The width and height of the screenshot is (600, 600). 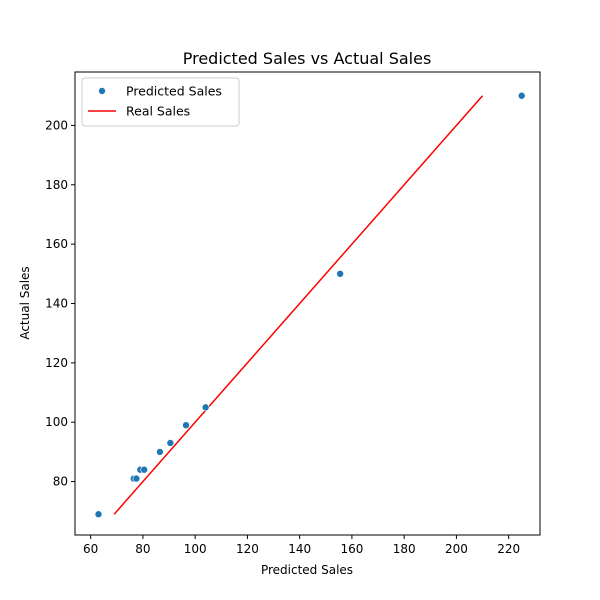 What do you see at coordinates (90, 549) in the screenshot?
I see `x-tick-label: 60` at bounding box center [90, 549].